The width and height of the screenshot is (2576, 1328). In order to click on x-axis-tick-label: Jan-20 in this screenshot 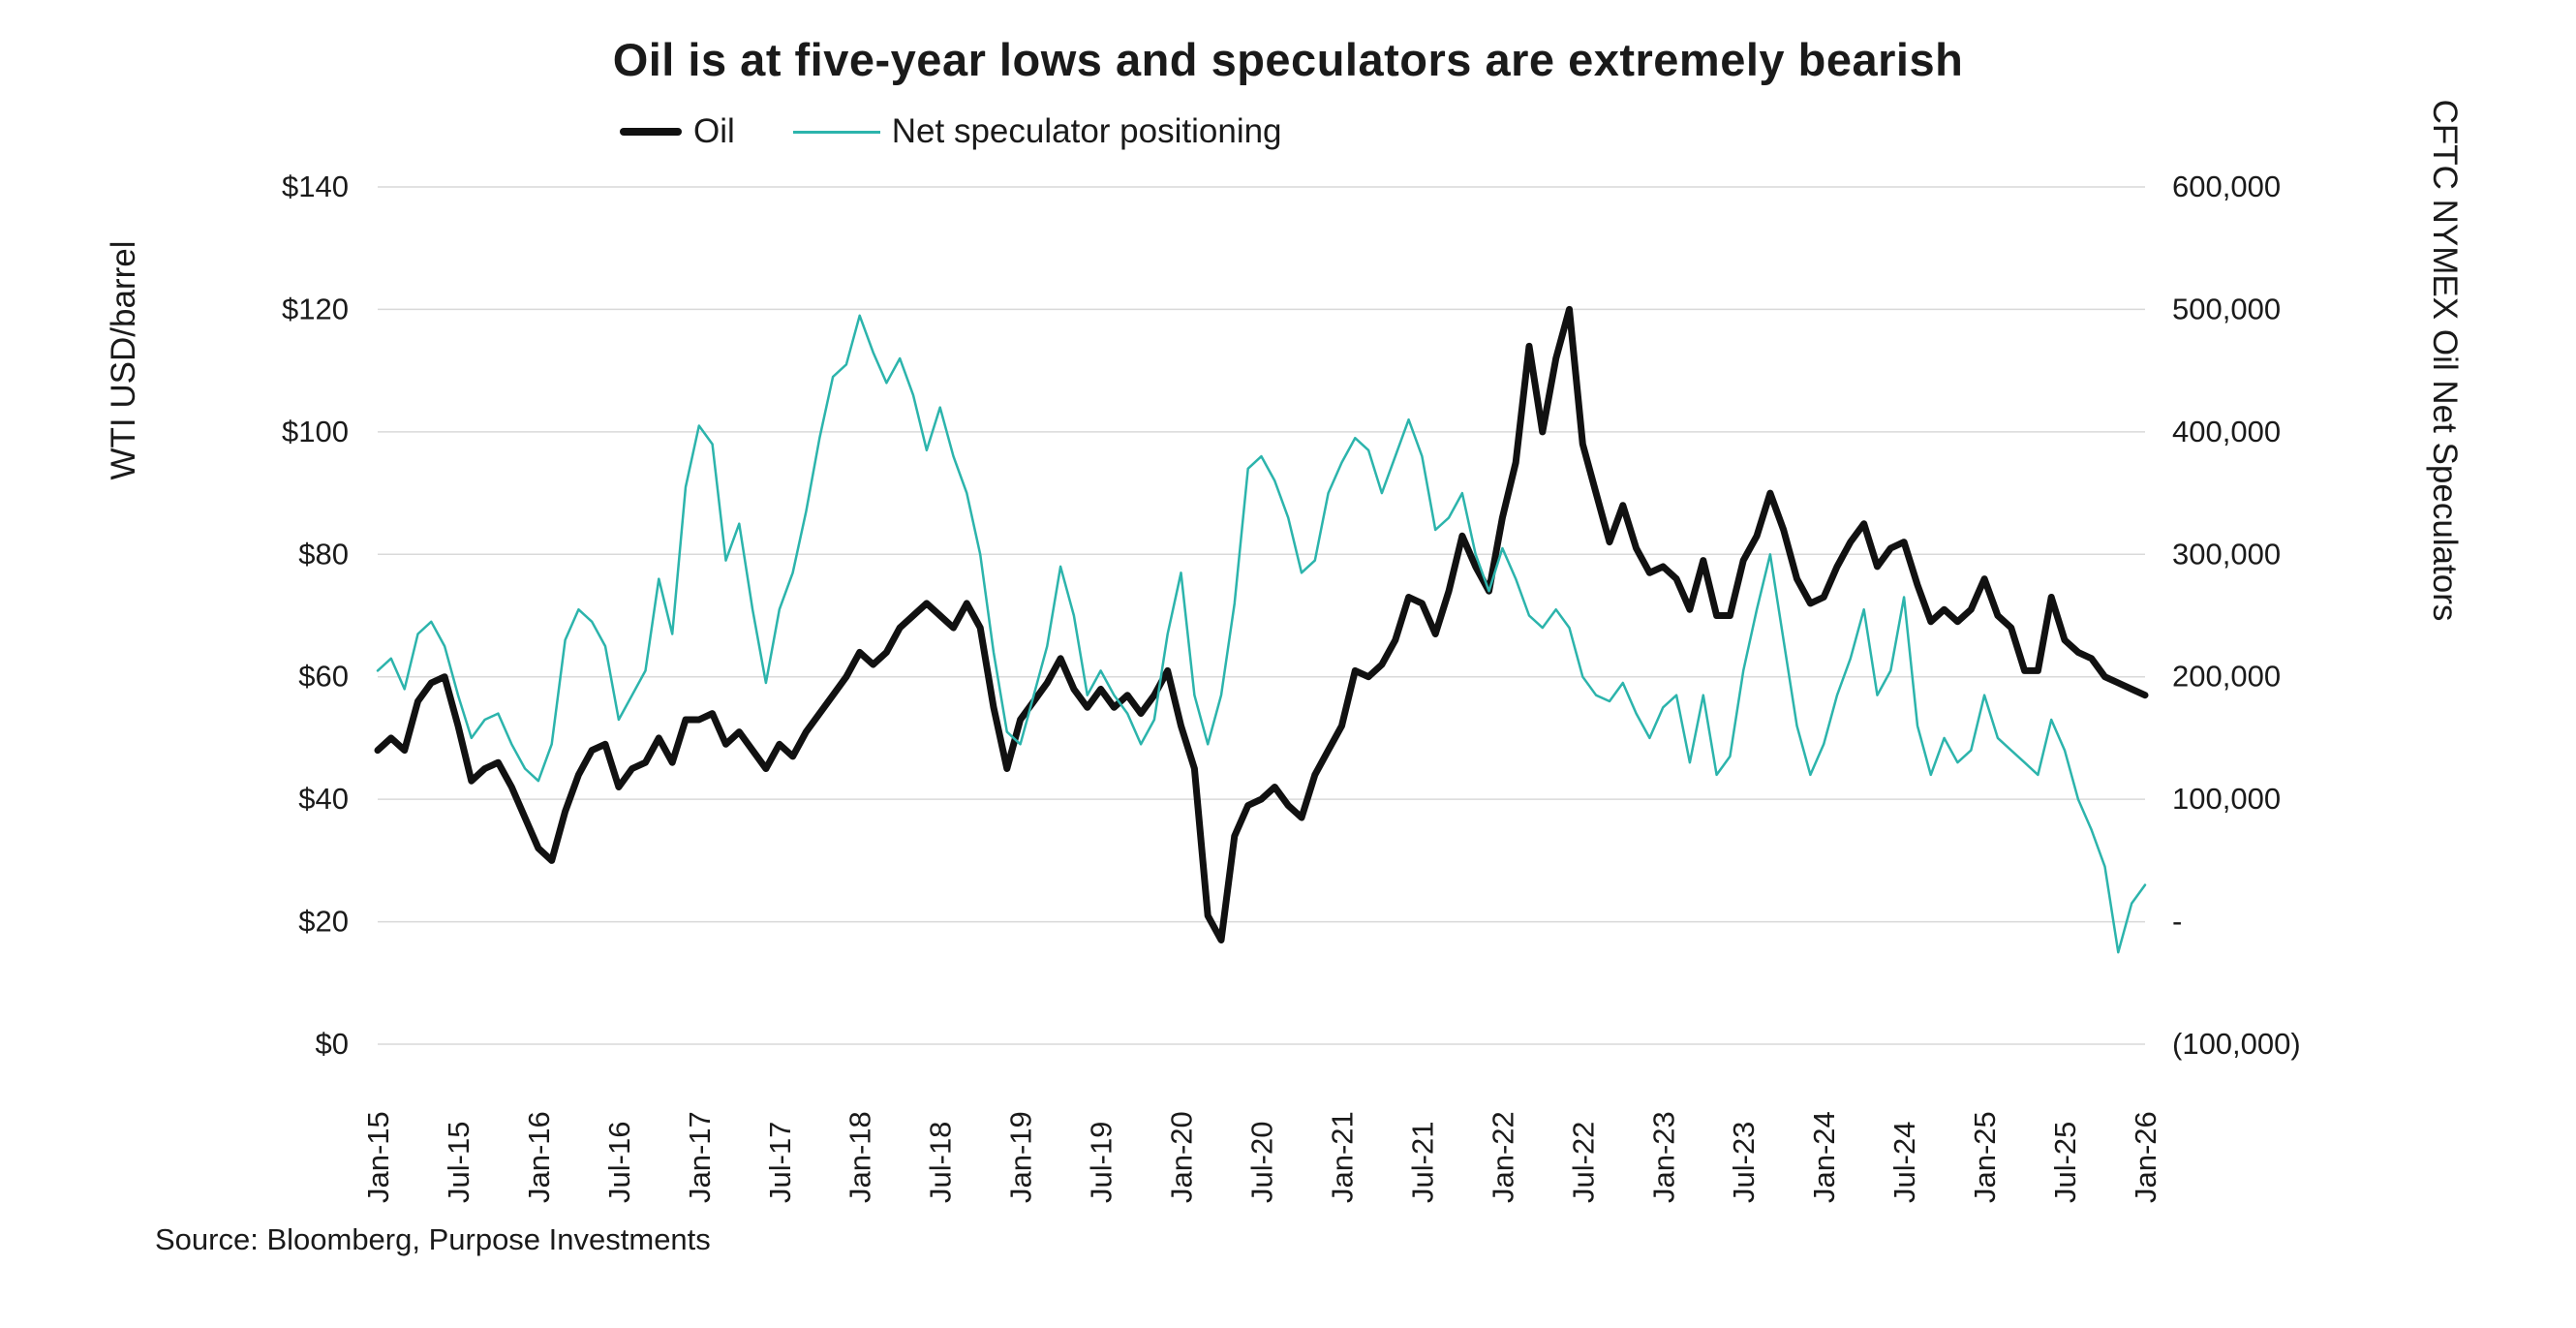, I will do `click(1182, 1157)`.